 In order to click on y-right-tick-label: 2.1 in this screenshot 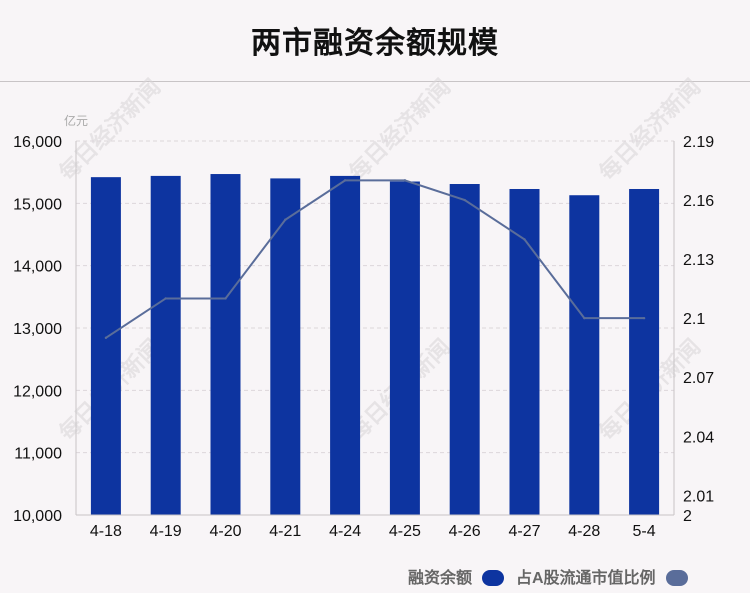, I will do `click(694, 319)`.